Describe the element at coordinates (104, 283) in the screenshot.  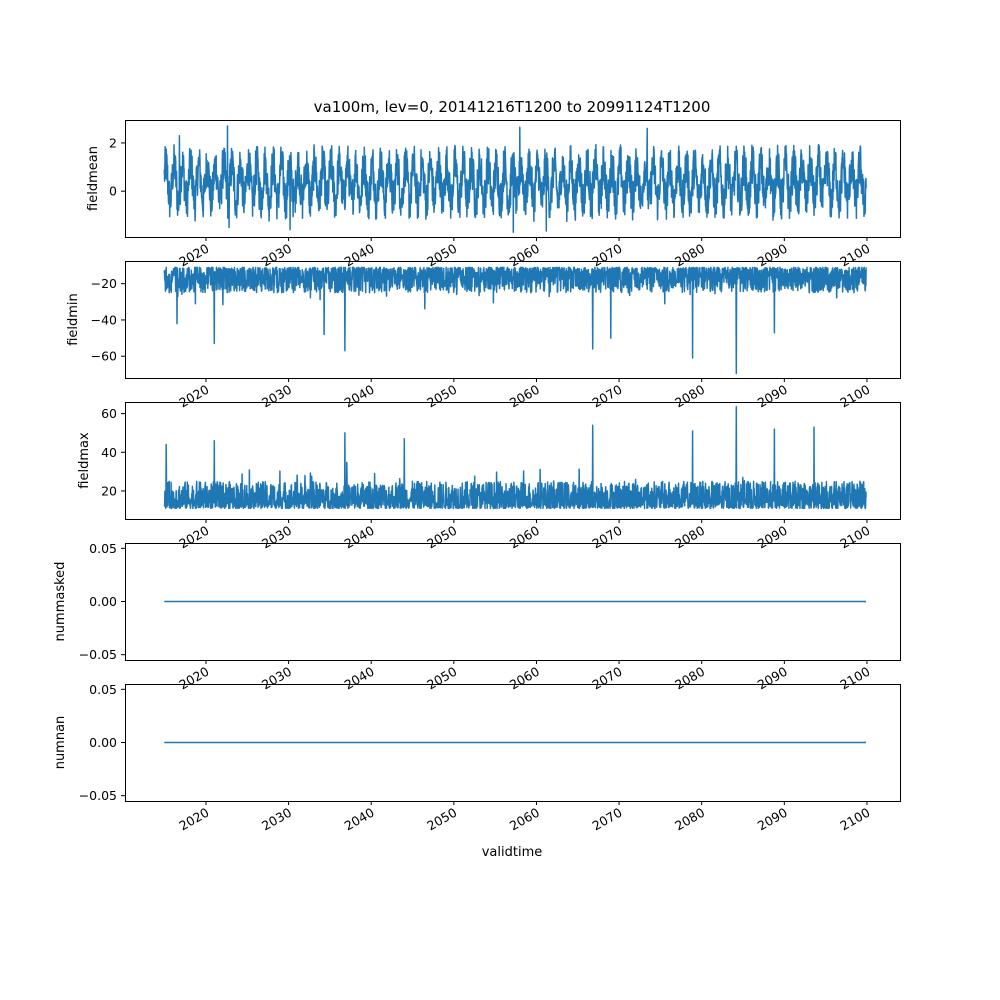
I see `y-tick-label: −20` at that location.